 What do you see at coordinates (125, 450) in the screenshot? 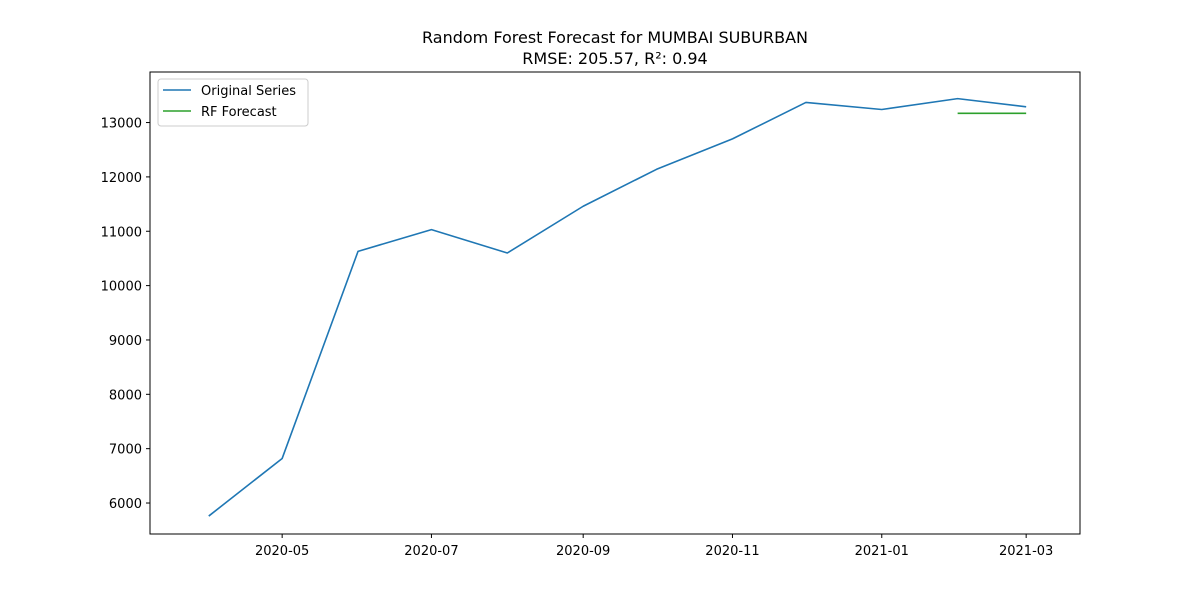
I see `y-tick-label: 7000` at bounding box center [125, 450].